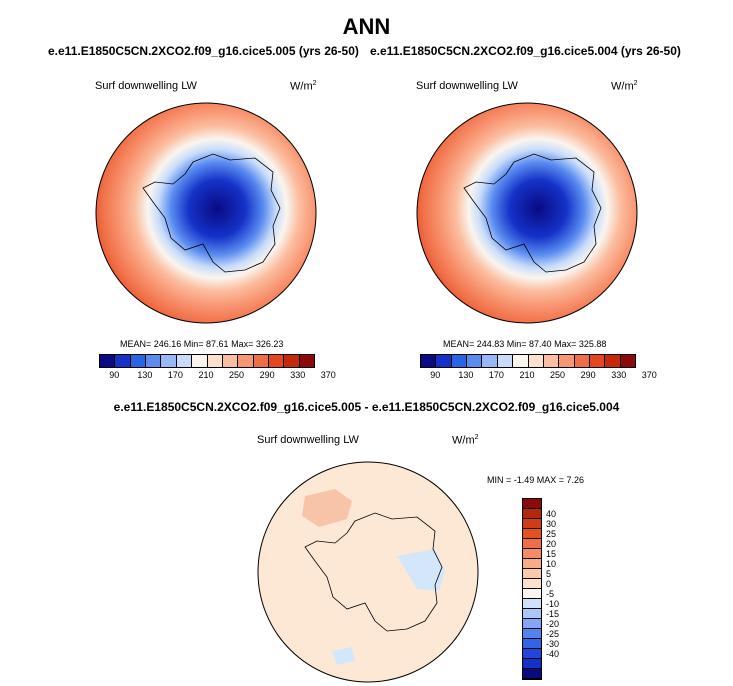 The height and width of the screenshot is (686, 733). What do you see at coordinates (202, 344) in the screenshot?
I see `panel1-stats: MEAN= 246.16 Min= 87.61 Max= 326.23` at bounding box center [202, 344].